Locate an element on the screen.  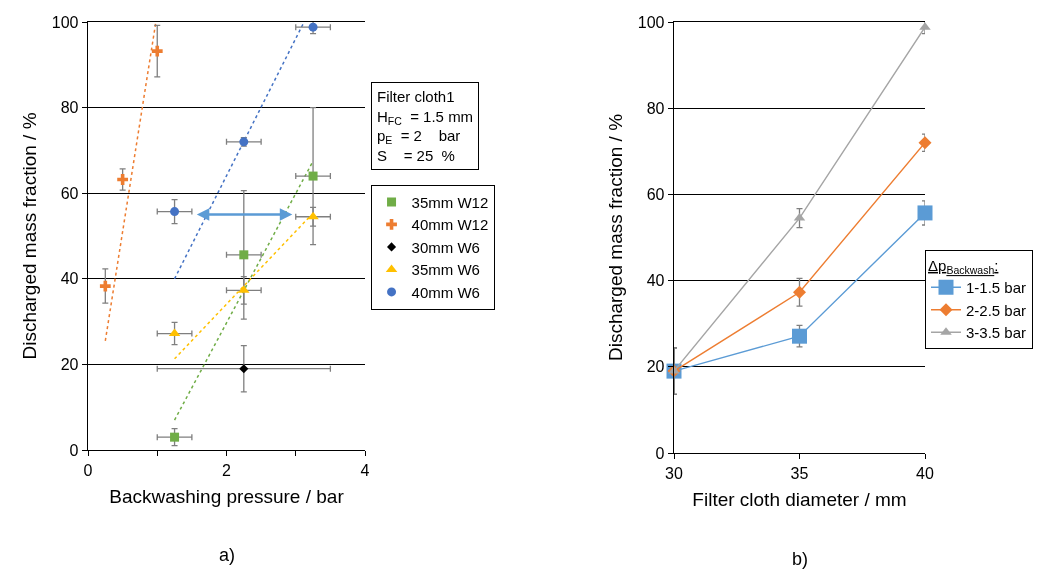
x-axis-title: Backwashing pressure / bar is located at coordinates (227, 497).